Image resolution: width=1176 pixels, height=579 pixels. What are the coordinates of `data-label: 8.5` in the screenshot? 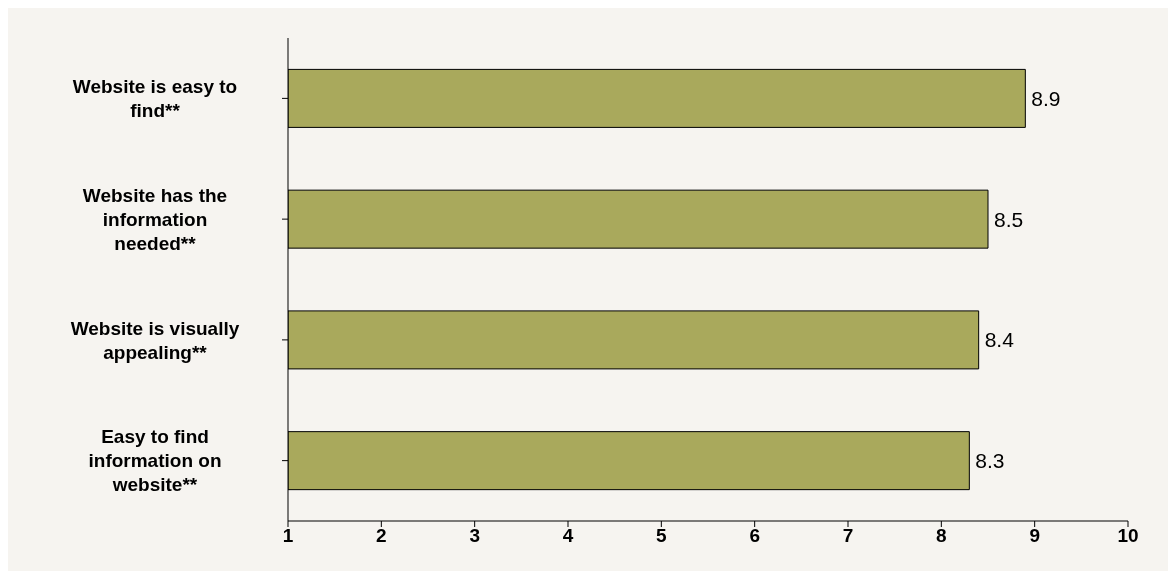 It's located at (1009, 219).